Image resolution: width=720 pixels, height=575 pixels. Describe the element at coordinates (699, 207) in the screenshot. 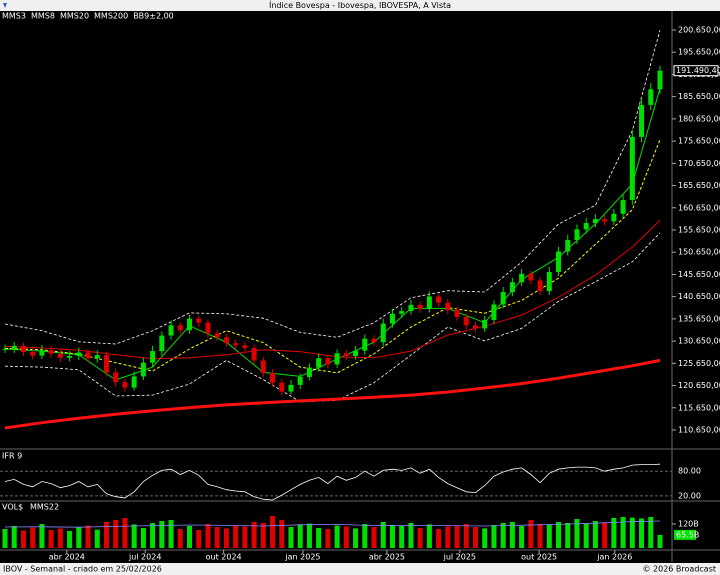

I see `y-tick-label: 160.650,00` at that location.